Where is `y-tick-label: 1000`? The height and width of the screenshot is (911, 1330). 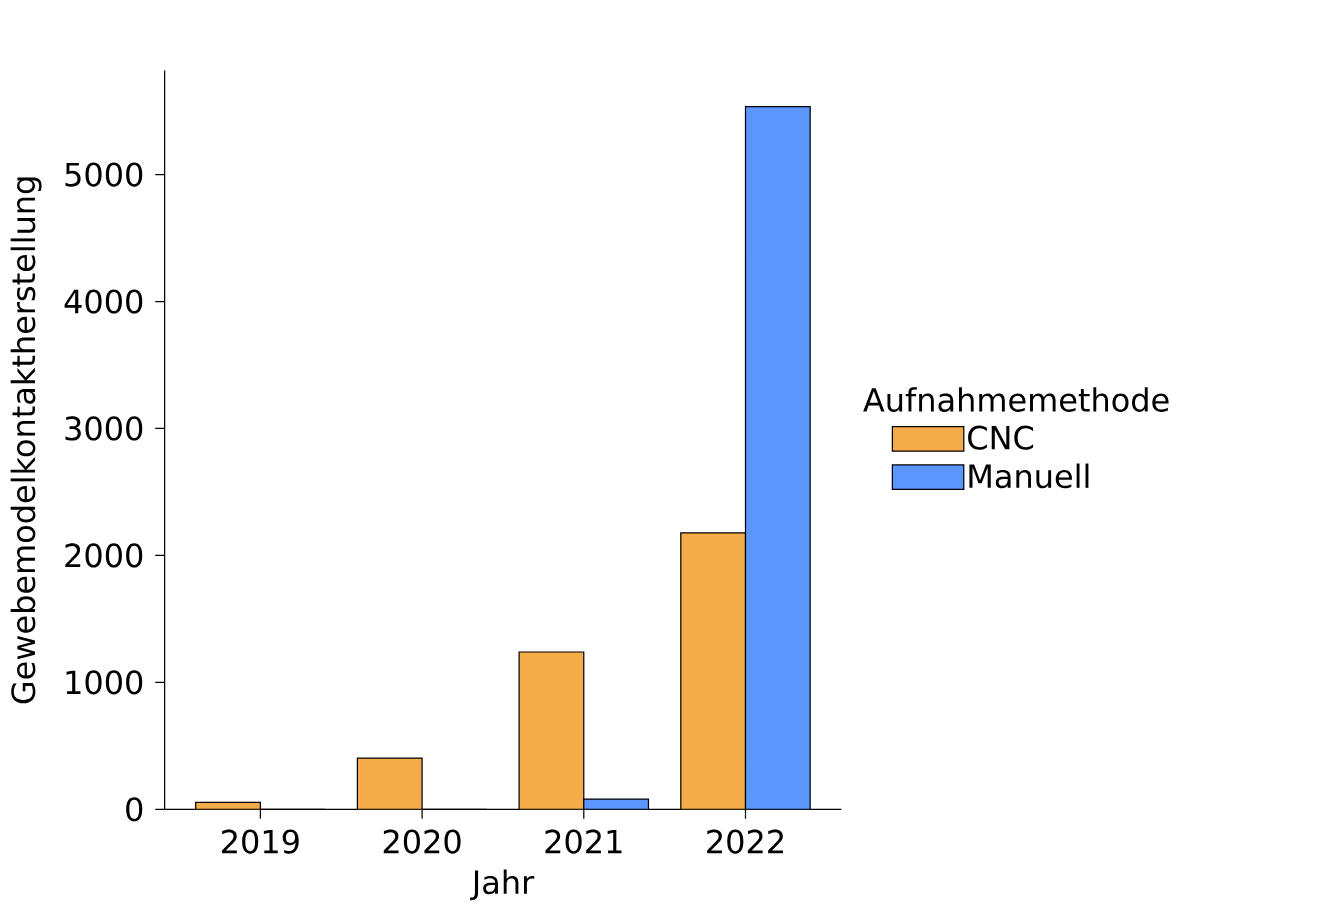
y-tick-label: 1000 is located at coordinates (104, 682).